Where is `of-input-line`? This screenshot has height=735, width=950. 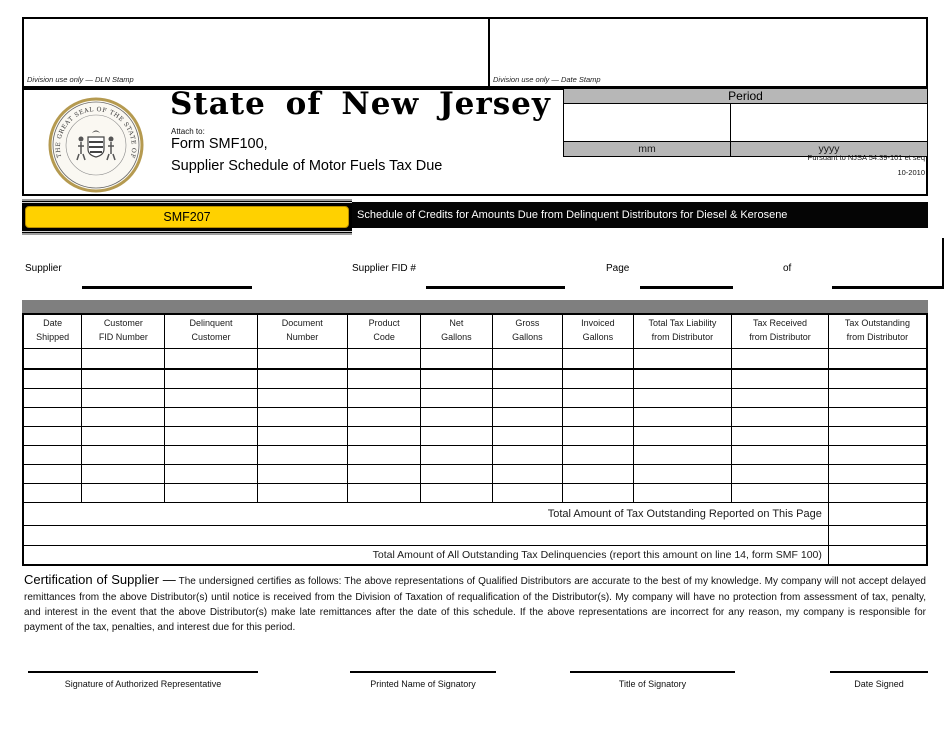 of-input-line is located at coordinates (887, 287).